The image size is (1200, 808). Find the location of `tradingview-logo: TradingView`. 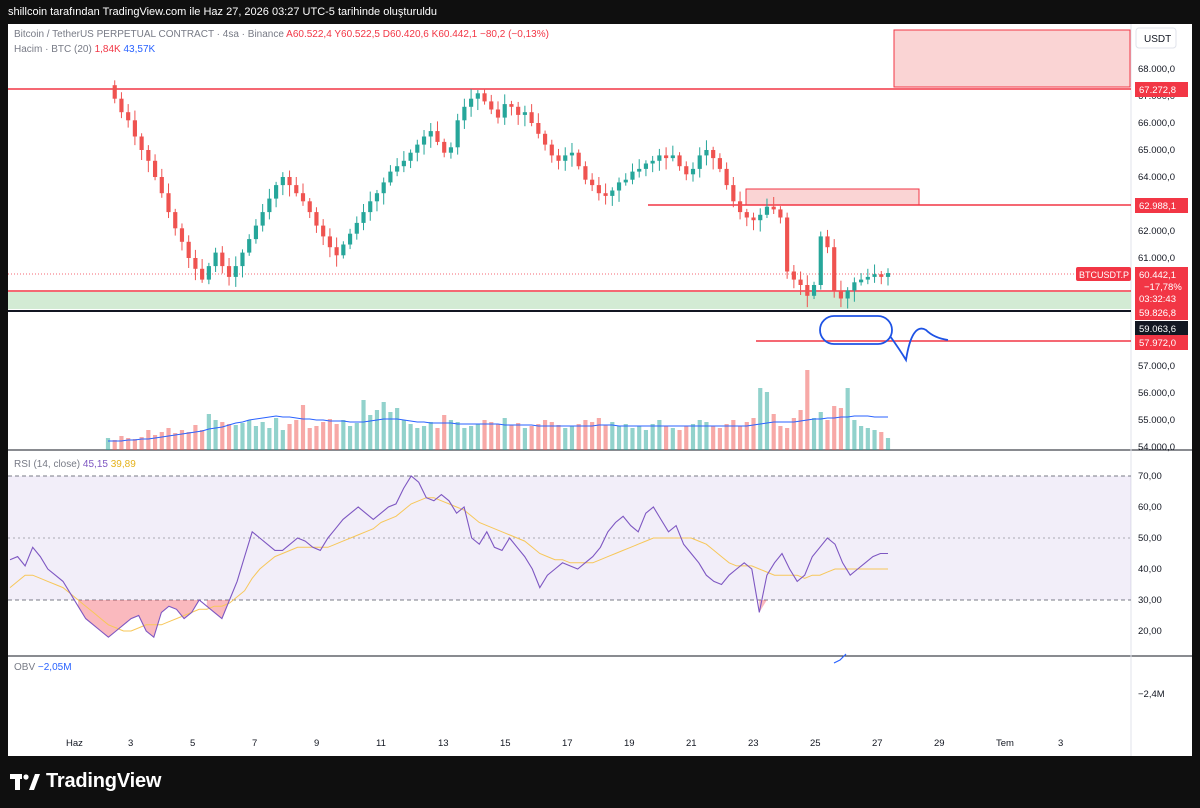

tradingview-logo: TradingView is located at coordinates (85, 781).